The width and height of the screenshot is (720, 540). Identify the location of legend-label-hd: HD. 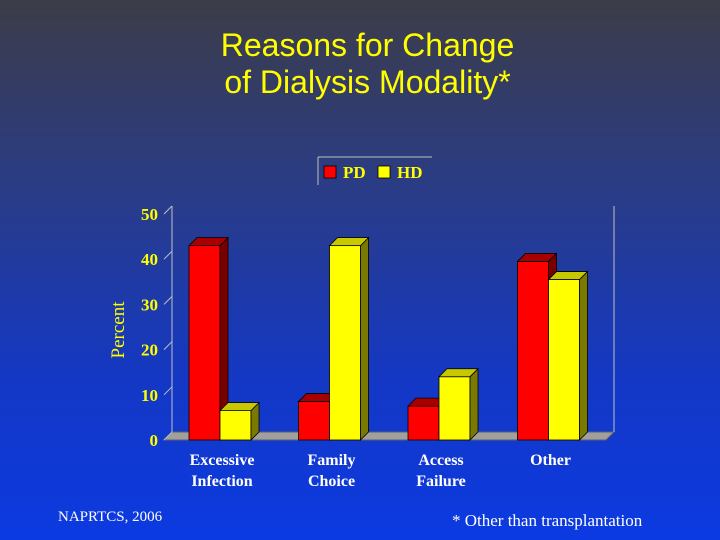
(410, 172).